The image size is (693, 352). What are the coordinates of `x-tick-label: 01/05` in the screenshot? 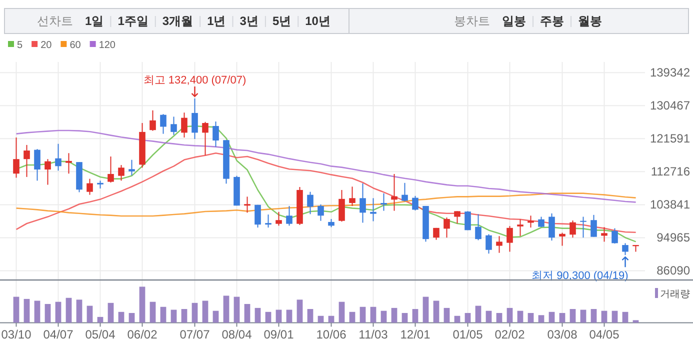 It's located at (468, 335).